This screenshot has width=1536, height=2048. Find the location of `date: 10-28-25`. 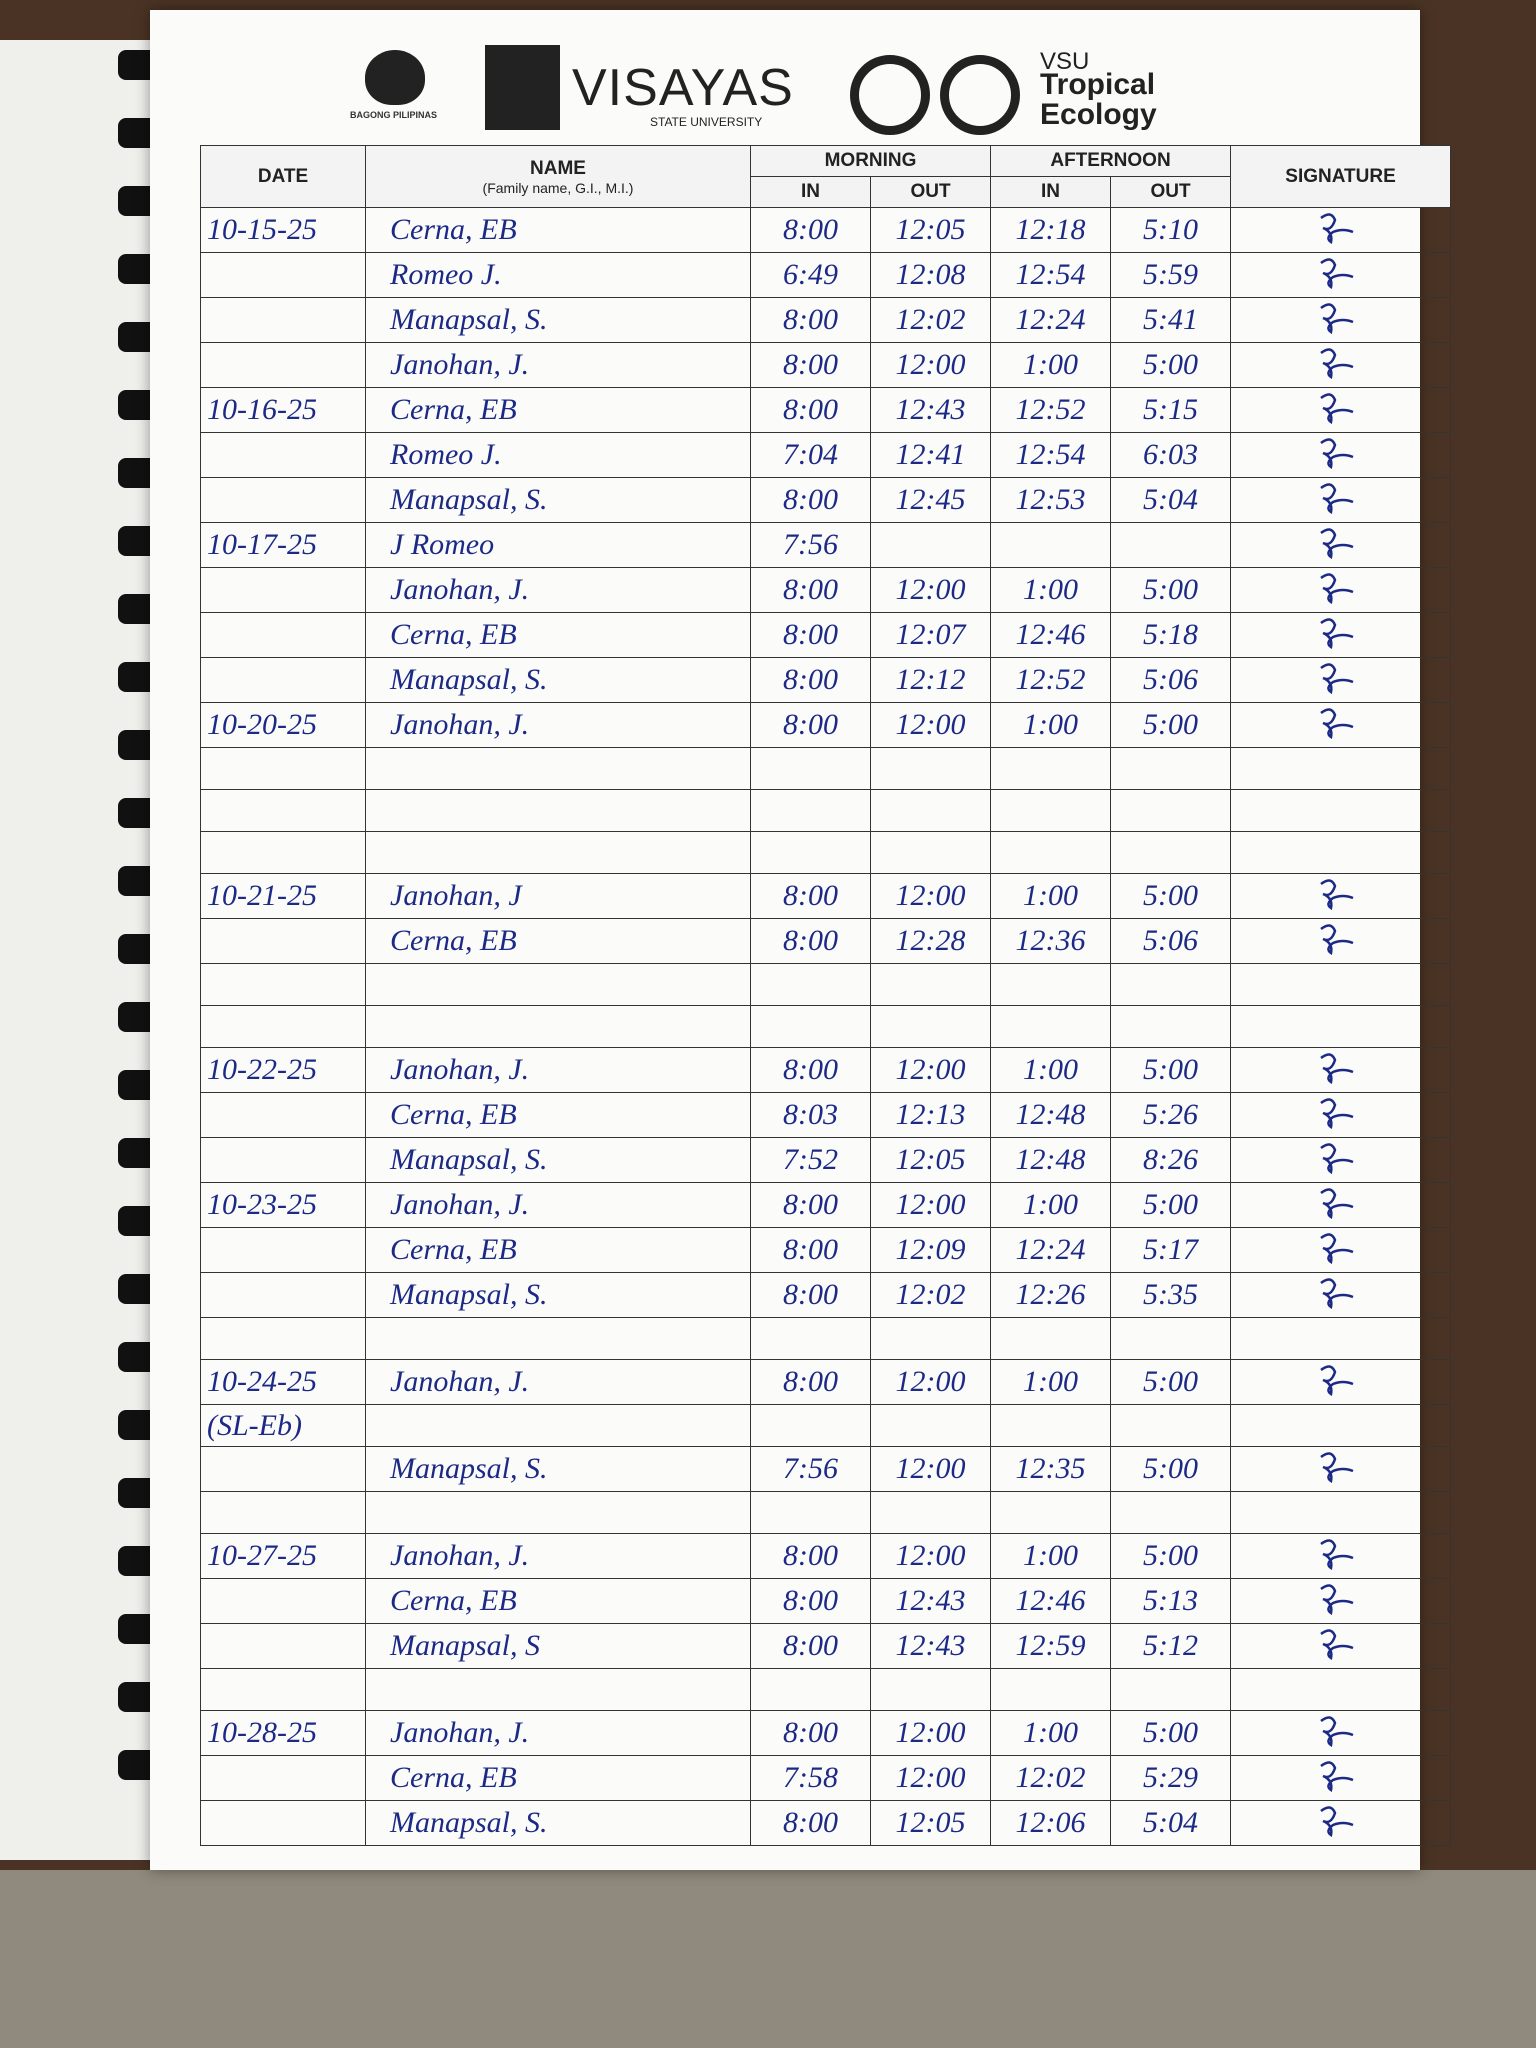

date: 10-28-25 is located at coordinates (283, 1733).